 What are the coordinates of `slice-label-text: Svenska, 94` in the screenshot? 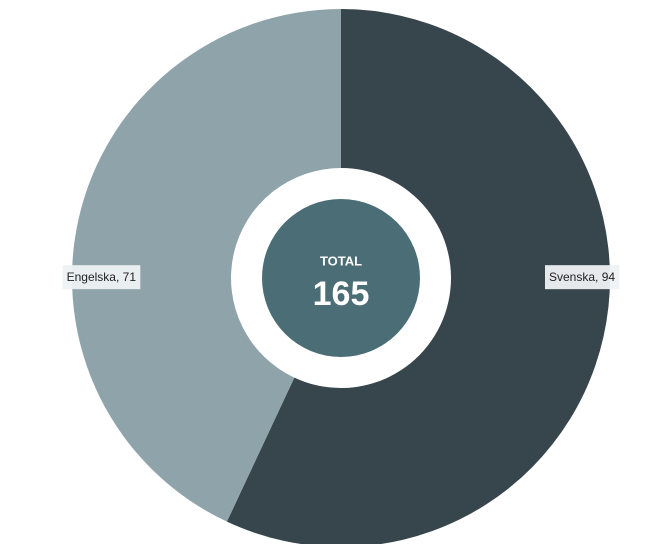 It's located at (582, 277).